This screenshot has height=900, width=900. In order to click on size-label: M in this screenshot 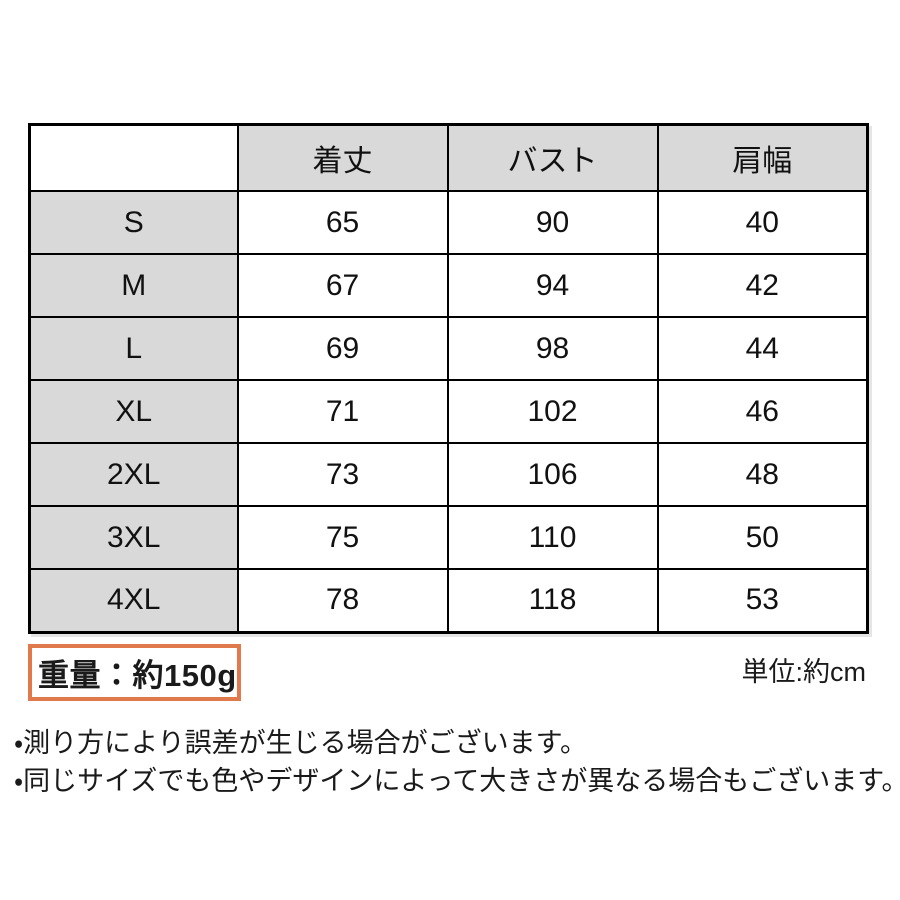, I will do `click(133, 285)`.